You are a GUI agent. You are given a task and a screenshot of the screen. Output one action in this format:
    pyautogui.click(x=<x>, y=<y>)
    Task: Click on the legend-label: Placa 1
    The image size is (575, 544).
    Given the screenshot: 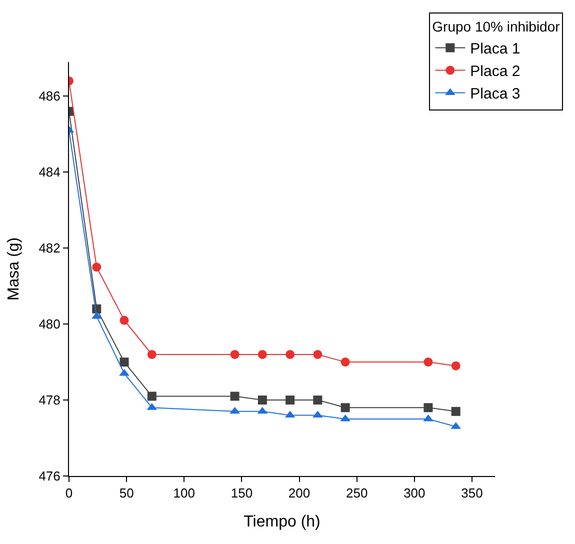 What is the action you would take?
    pyautogui.click(x=495, y=49)
    